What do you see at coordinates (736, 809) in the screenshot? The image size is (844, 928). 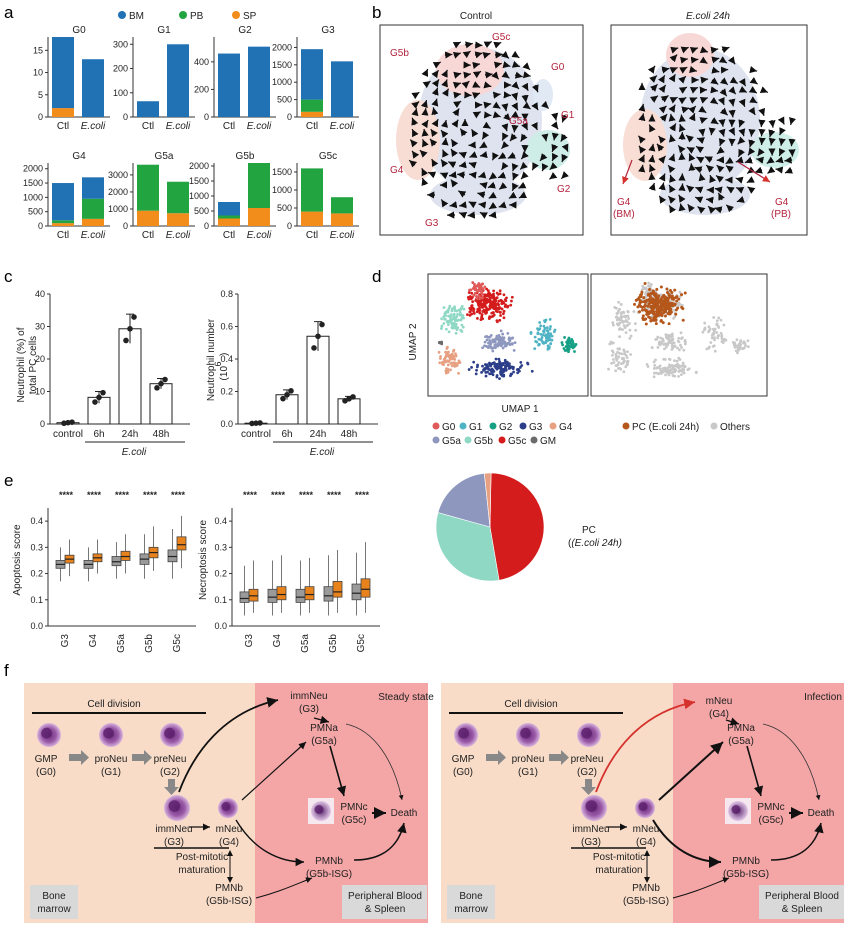 I see `cell-nucleus` at bounding box center [736, 809].